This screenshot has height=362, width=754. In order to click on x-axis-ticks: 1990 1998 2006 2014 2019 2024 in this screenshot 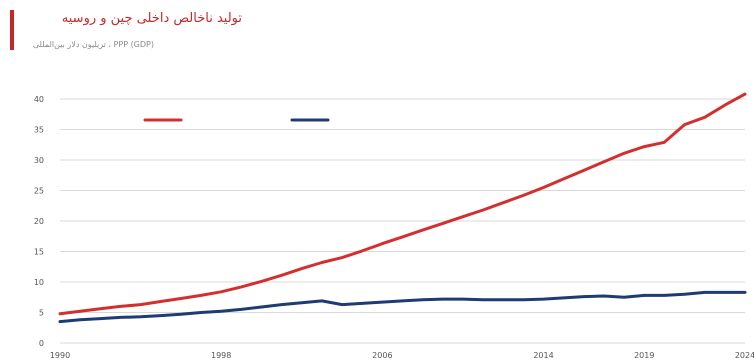, I will do `click(402, 355)`.